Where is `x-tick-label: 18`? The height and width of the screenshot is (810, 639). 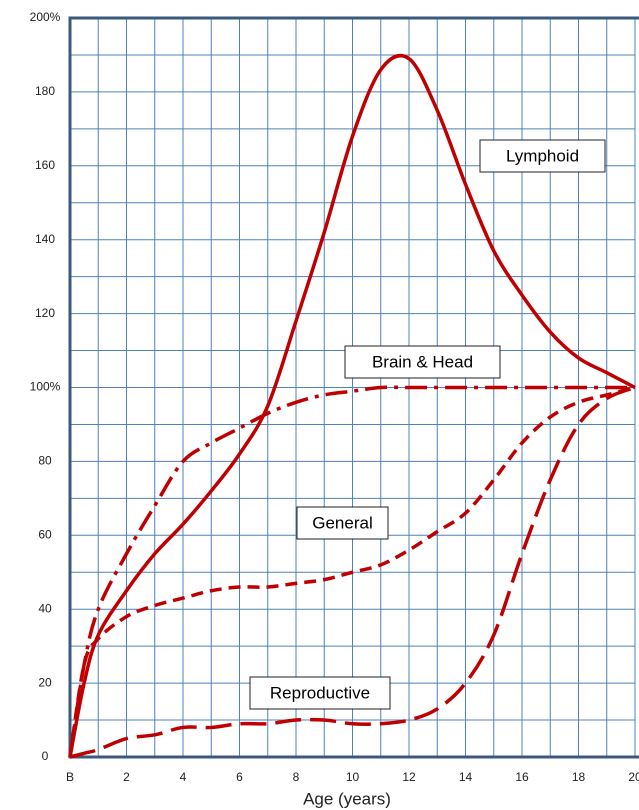
x-tick-label: 18 is located at coordinates (579, 777).